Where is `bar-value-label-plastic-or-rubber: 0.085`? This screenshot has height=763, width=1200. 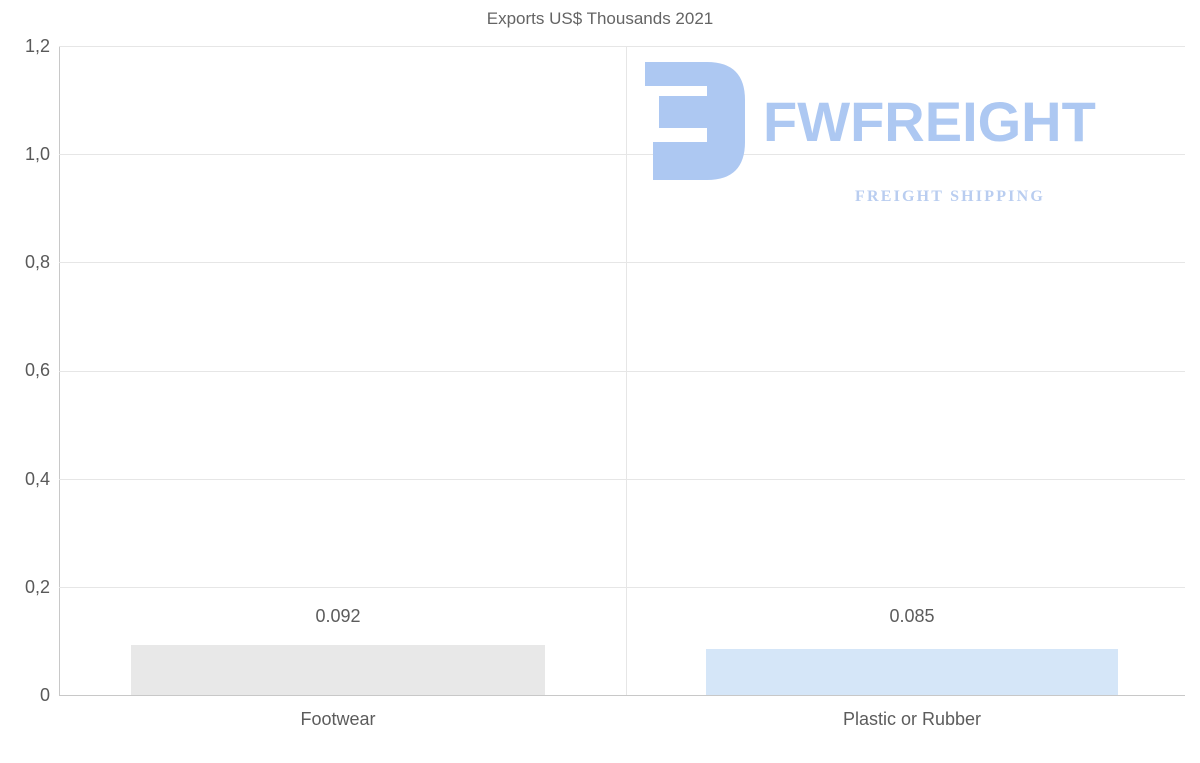 bar-value-label-plastic-or-rubber: 0.085 is located at coordinates (912, 616).